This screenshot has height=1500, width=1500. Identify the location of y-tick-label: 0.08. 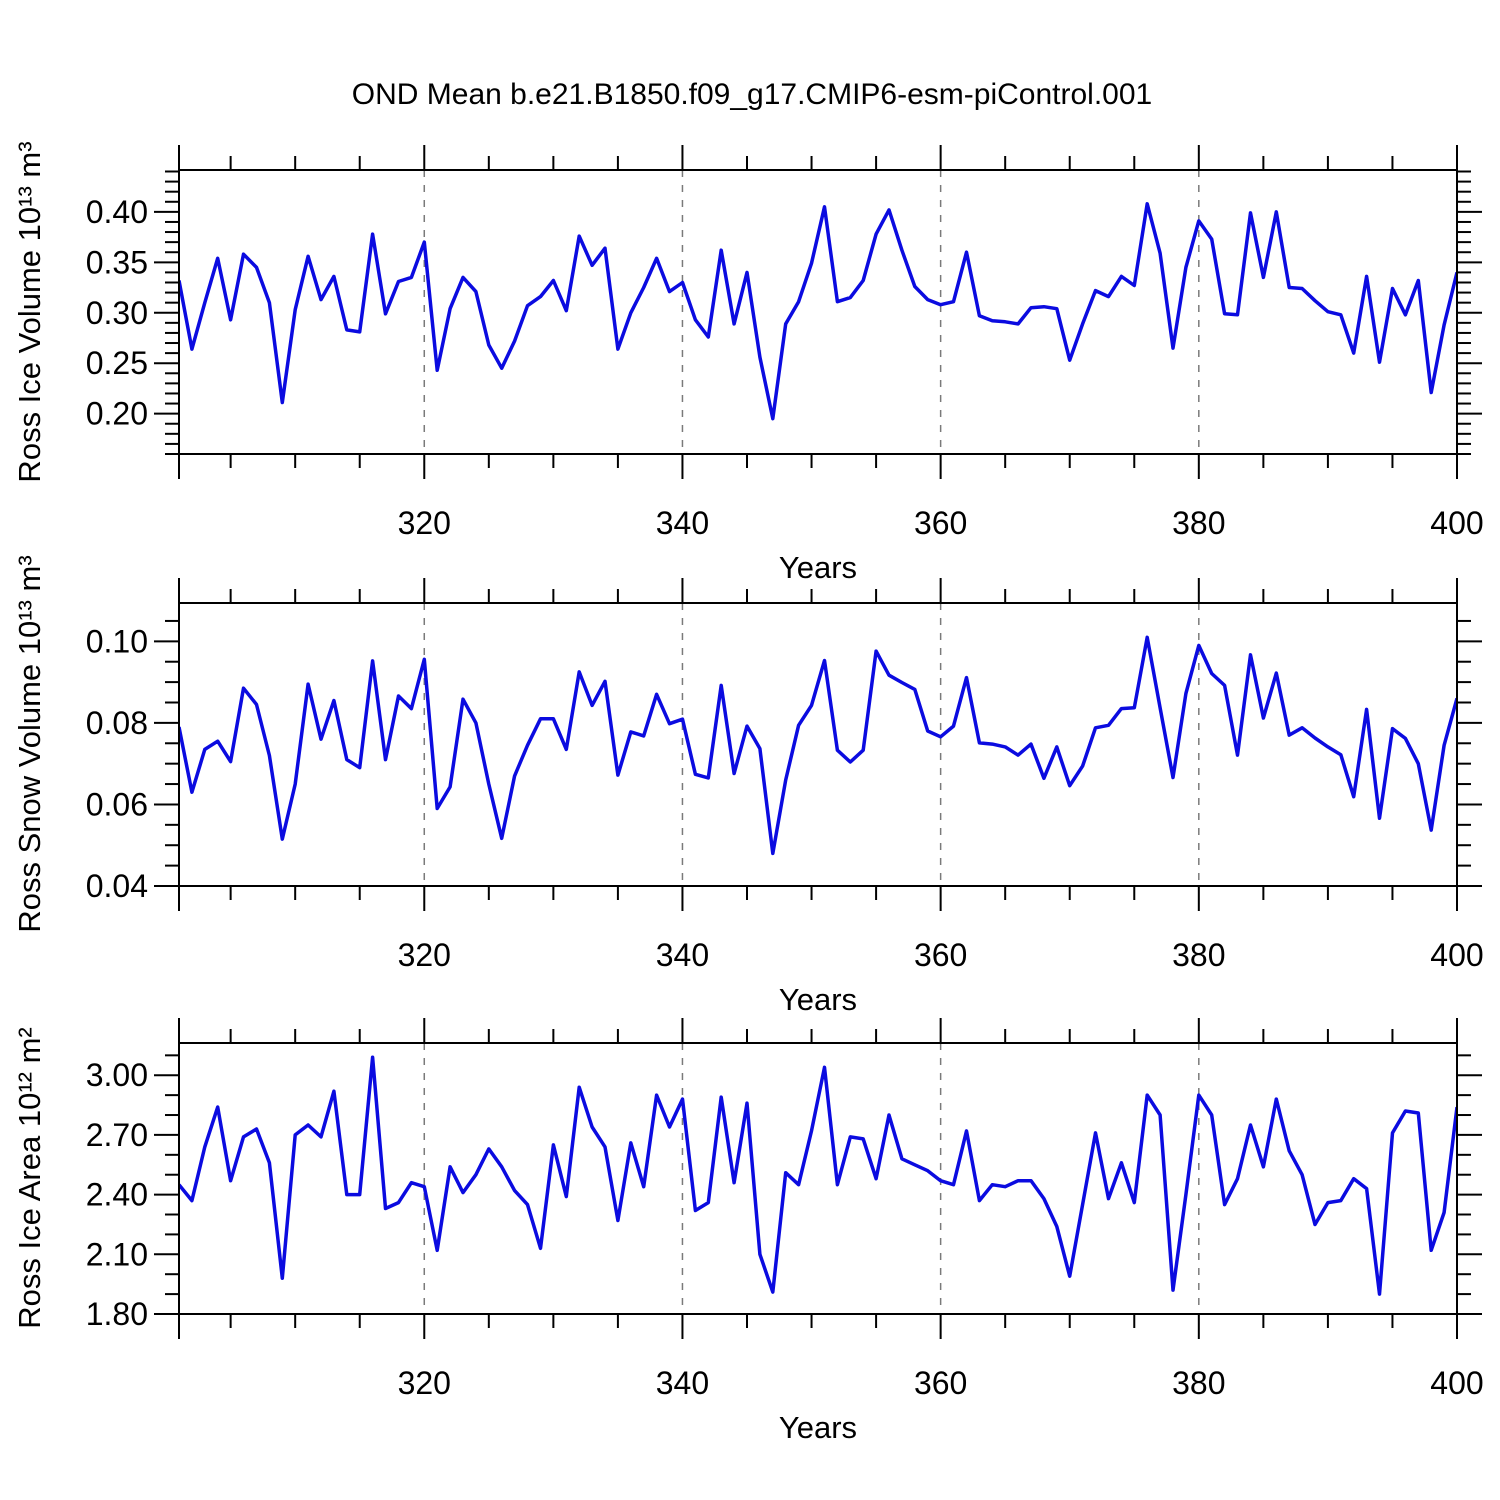
(117, 723).